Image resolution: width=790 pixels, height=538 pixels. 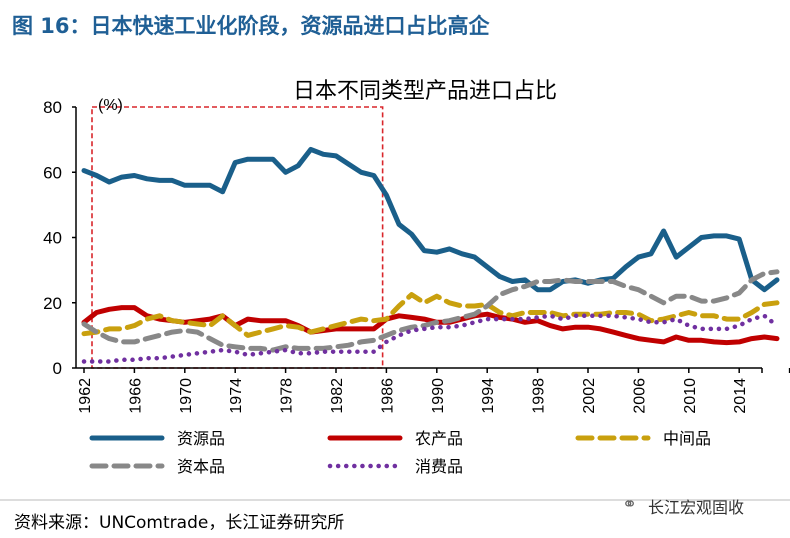 What do you see at coordinates (696, 507) in the screenshot?
I see `brand-label: 长江宏观固收` at bounding box center [696, 507].